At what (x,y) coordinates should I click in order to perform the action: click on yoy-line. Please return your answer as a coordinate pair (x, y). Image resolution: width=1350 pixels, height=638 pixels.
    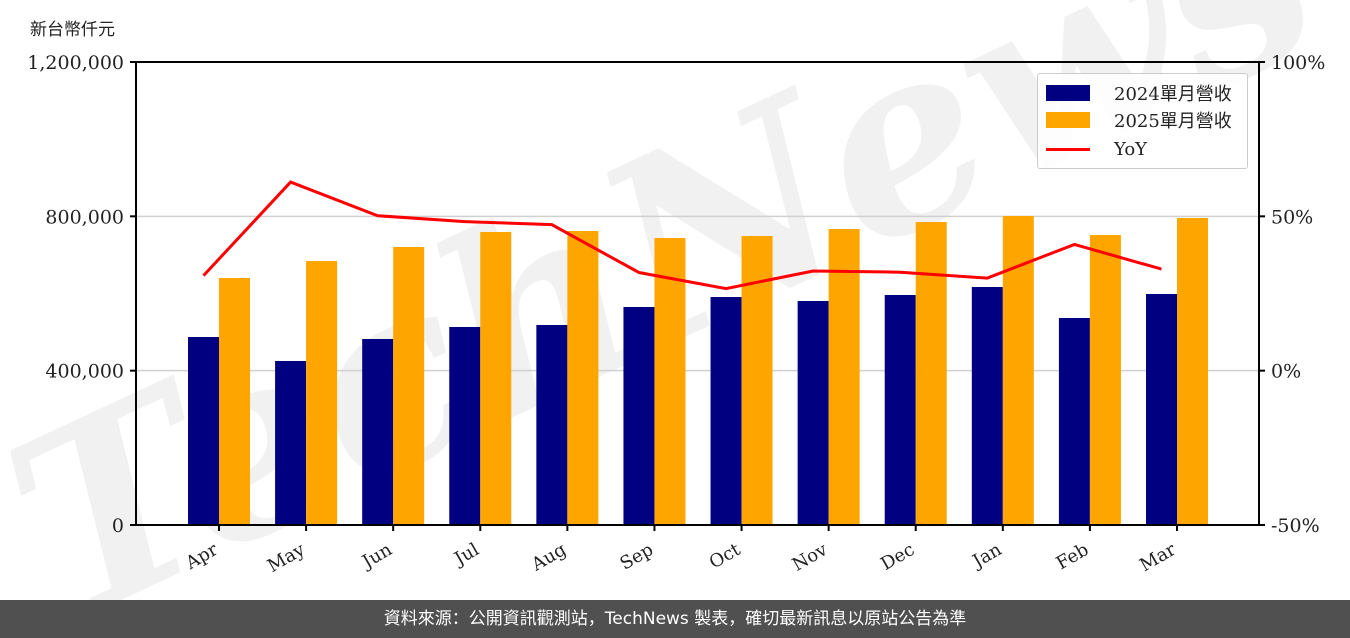
    Looking at the image, I should click on (682, 235).